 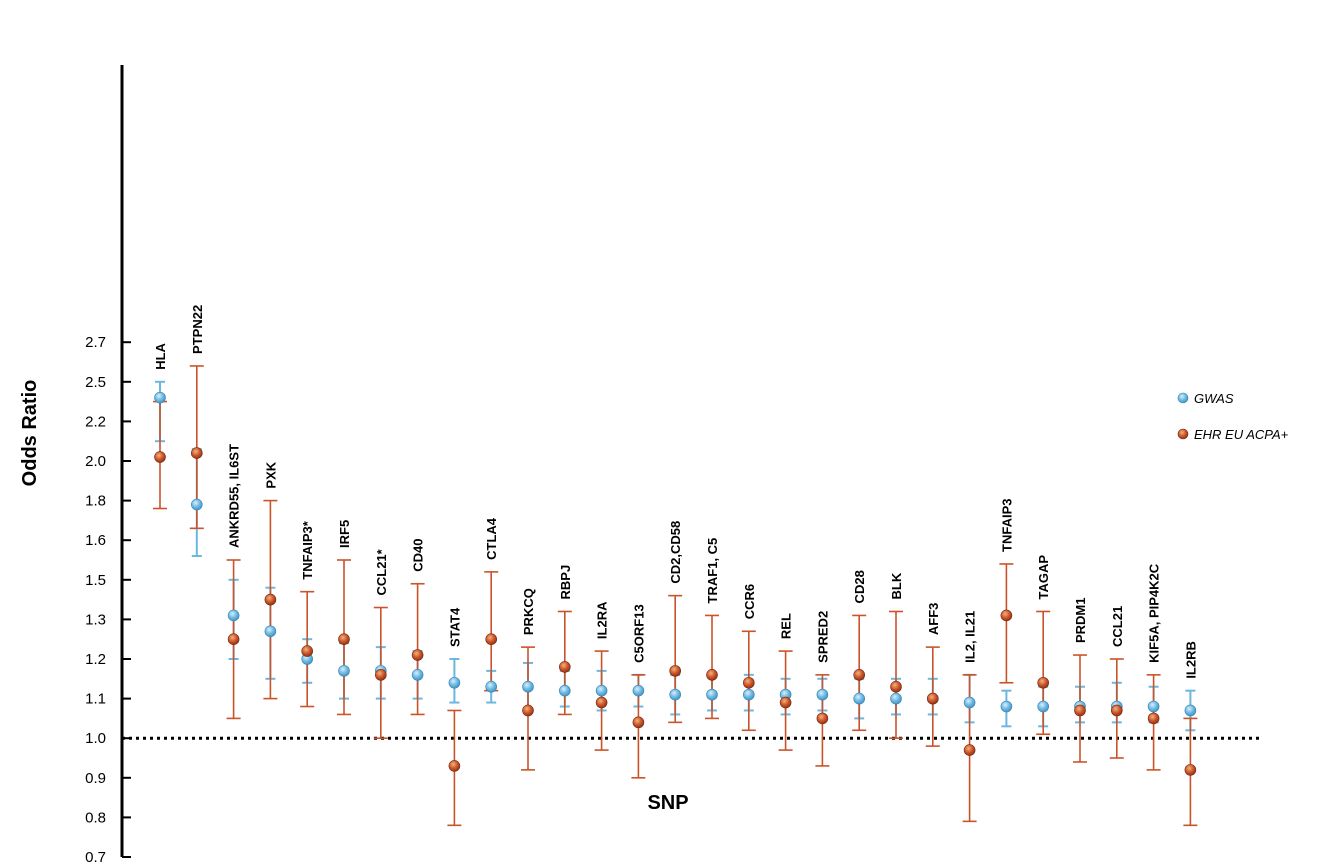 I want to click on y-tick-label: 1.2, so click(x=95, y=659).